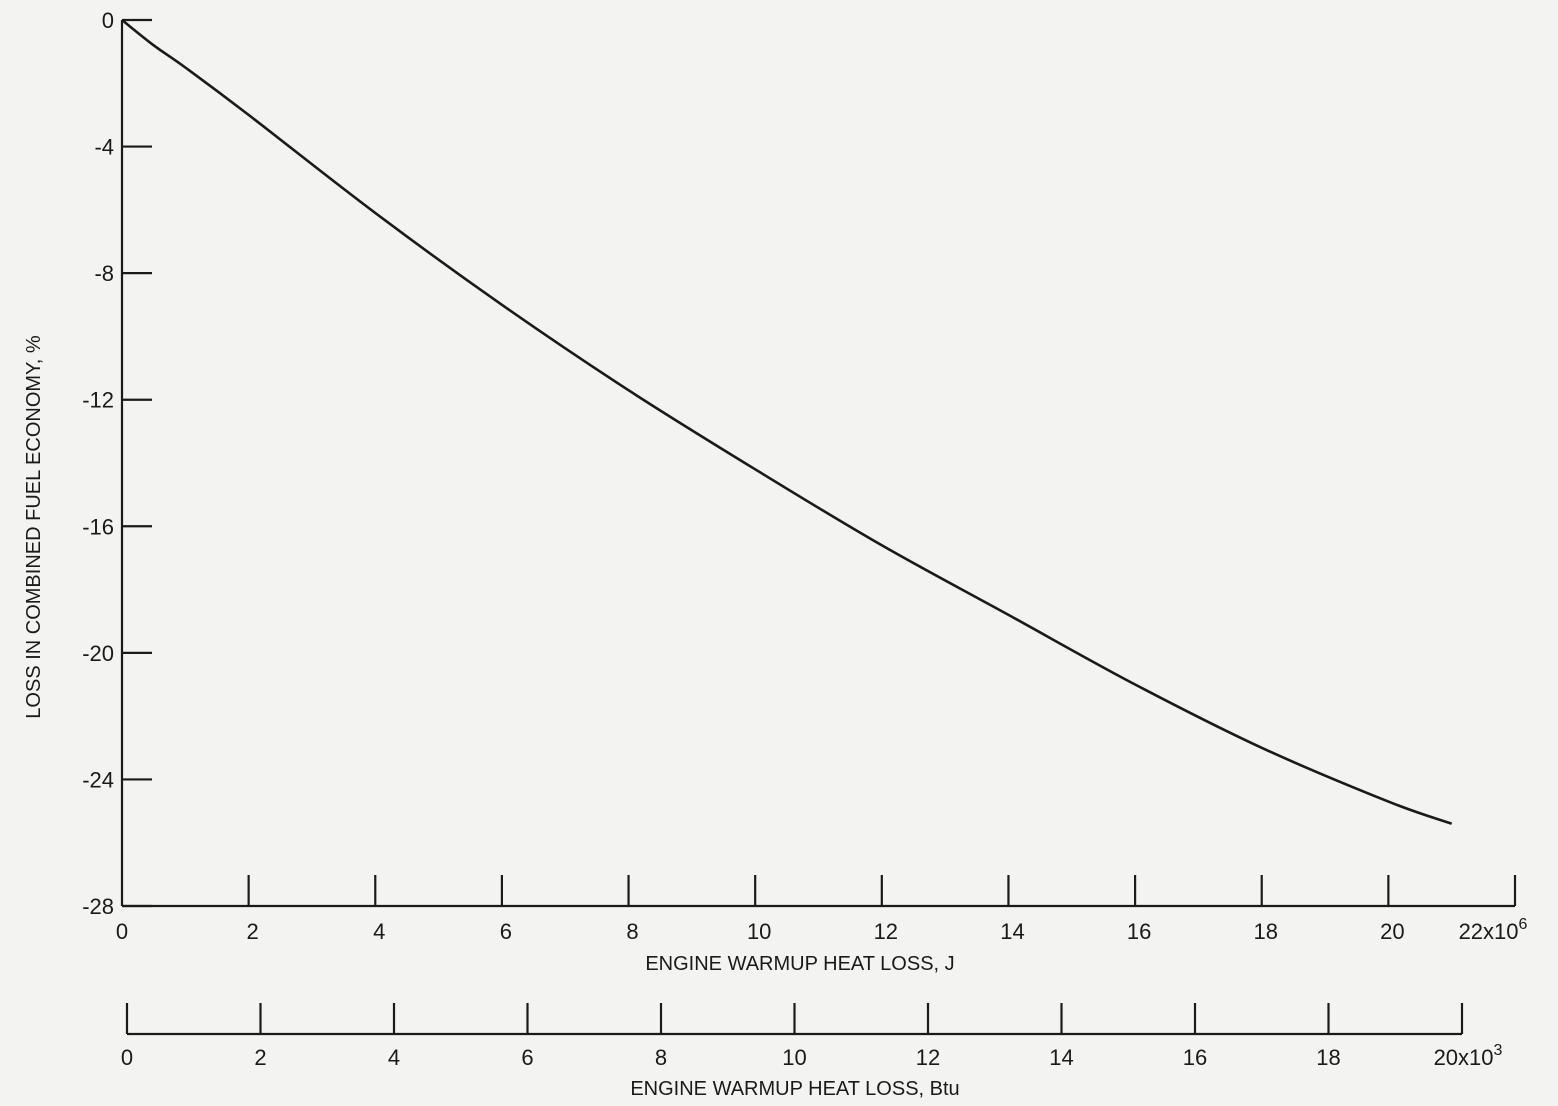 Image resolution: width=1558 pixels, height=1106 pixels. Describe the element at coordinates (122, 931) in the screenshot. I see `x-tick-label-joules: 0` at that location.